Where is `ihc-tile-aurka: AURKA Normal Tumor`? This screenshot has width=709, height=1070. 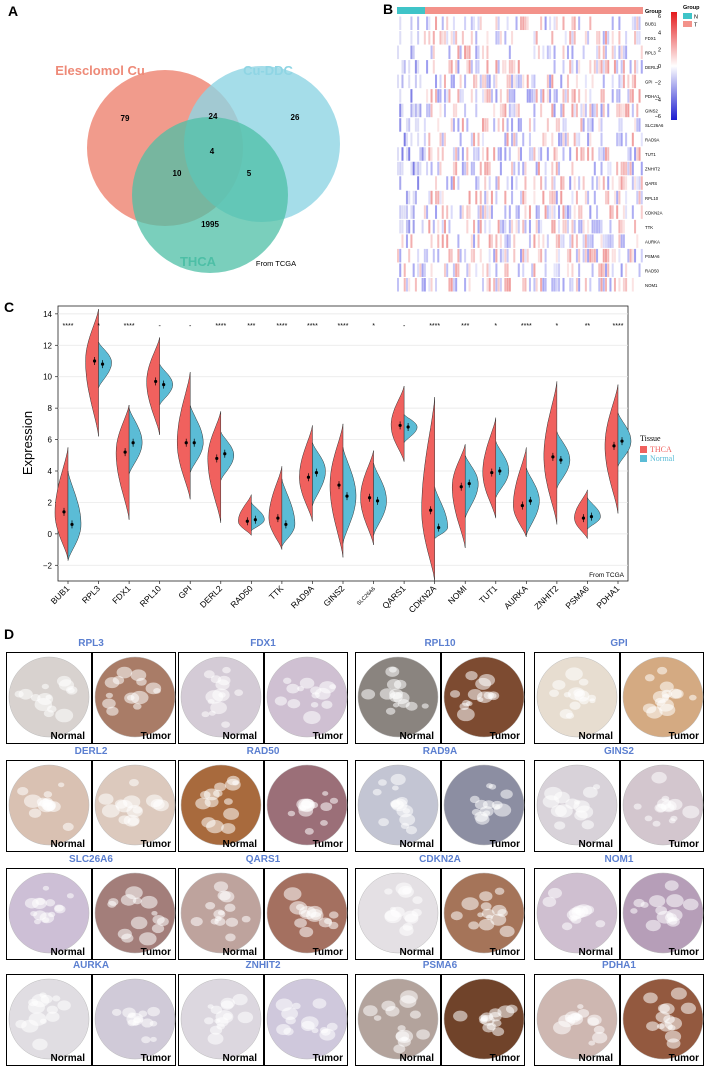
ihc-tile-aurka: AURKA Normal Tumor is located at coordinates (91, 1013).